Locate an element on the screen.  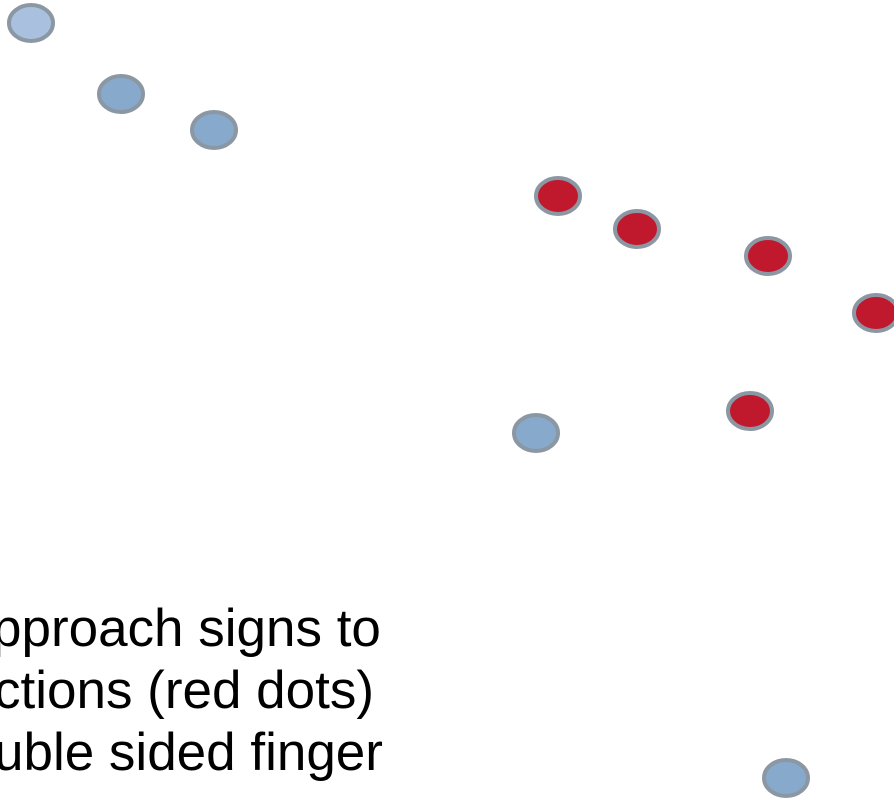
caption-line-1: pproach signs to is located at coordinates (190, 628).